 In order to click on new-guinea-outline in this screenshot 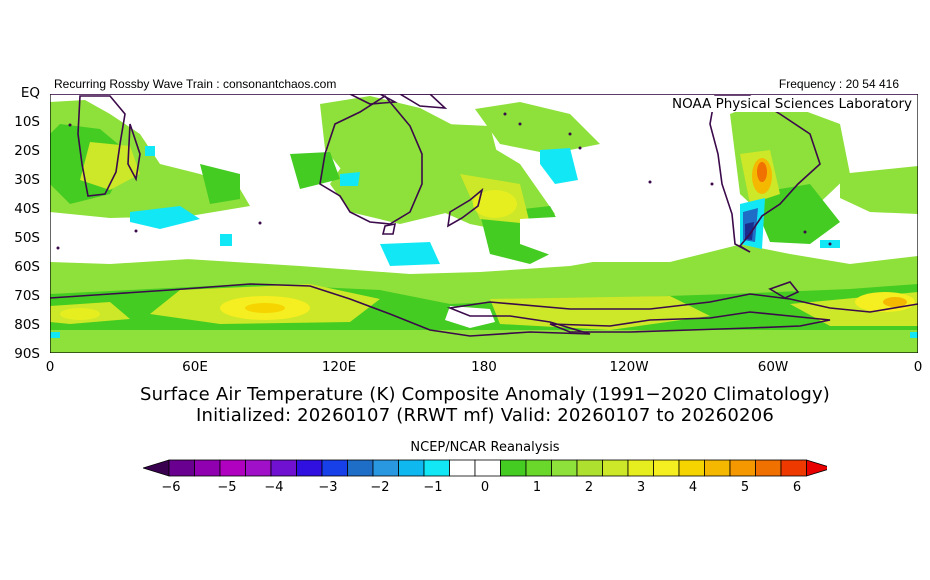, I will do `click(423, 101)`.